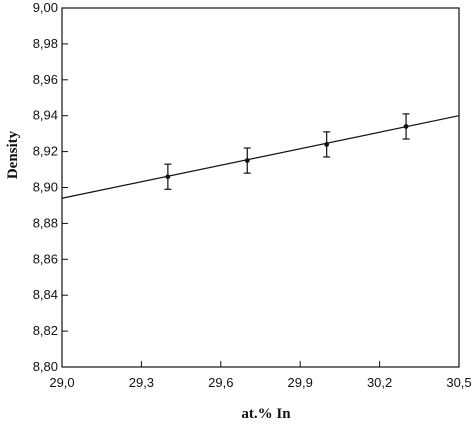 The image size is (474, 424). I want to click on x-axis-title: at.% In, so click(266, 414).